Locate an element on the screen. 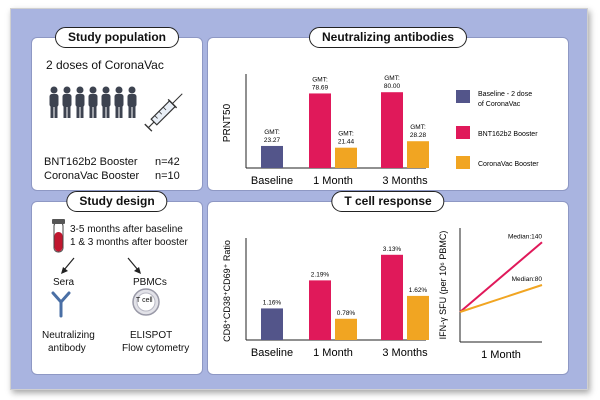  data-label: 3.13% is located at coordinates (392, 249).